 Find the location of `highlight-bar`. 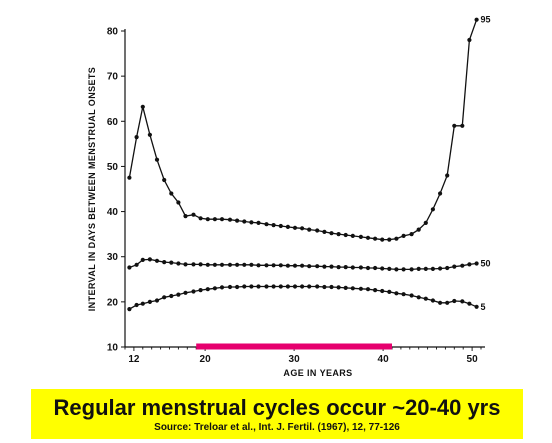

highlight-bar is located at coordinates (294, 346).